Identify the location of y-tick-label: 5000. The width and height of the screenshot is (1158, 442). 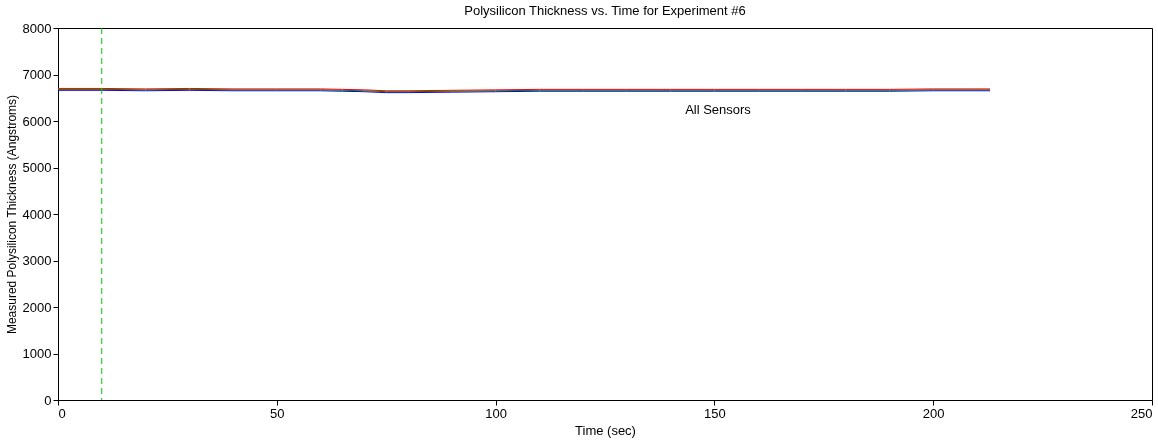
(37, 167).